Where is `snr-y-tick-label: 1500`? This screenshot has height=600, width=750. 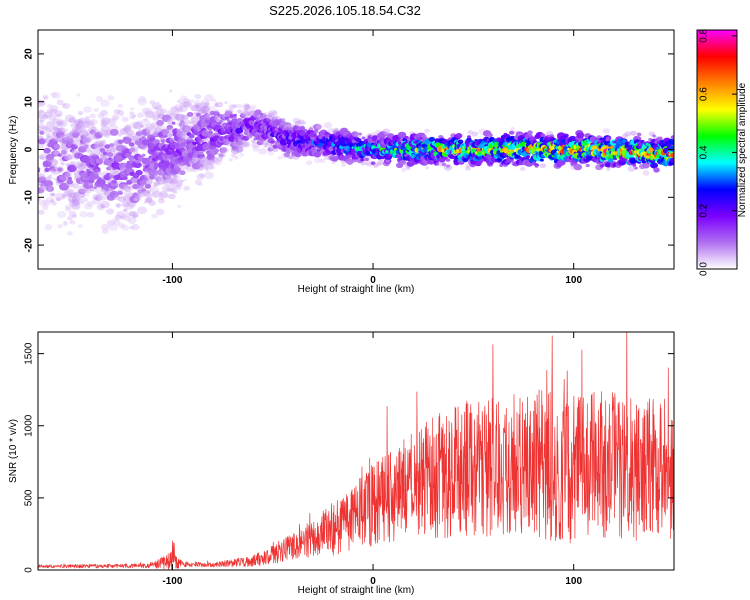 snr-y-tick-label: 1500 is located at coordinates (29, 353).